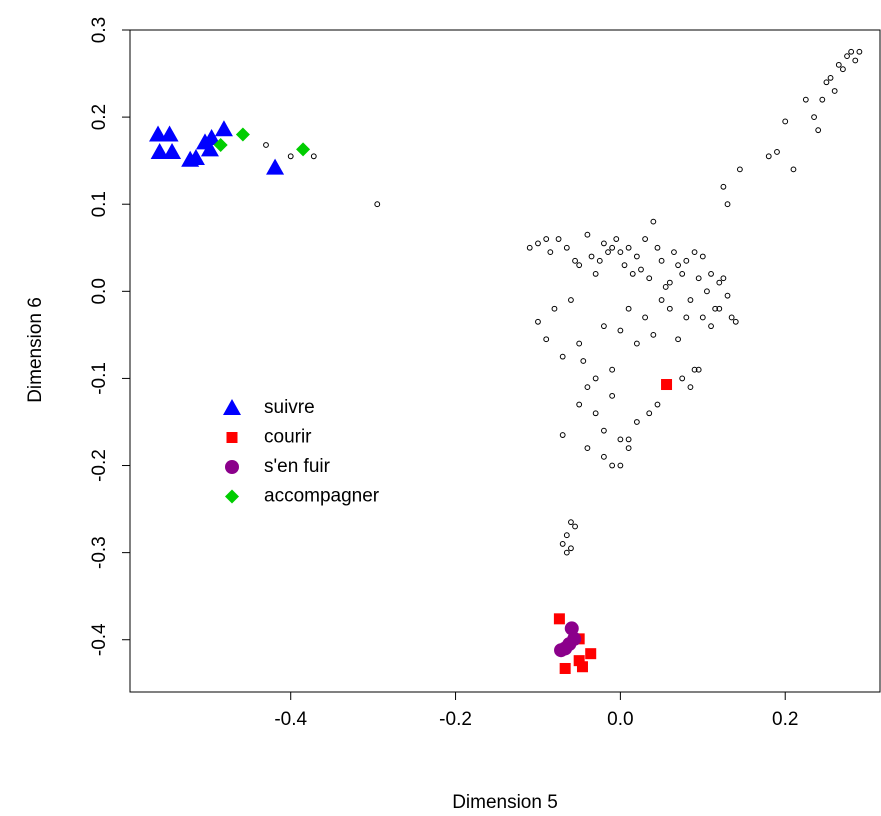 Image resolution: width=881 pixels, height=816 pixels. What do you see at coordinates (620, 719) in the screenshot?
I see `x-tick-label: 0.0` at bounding box center [620, 719].